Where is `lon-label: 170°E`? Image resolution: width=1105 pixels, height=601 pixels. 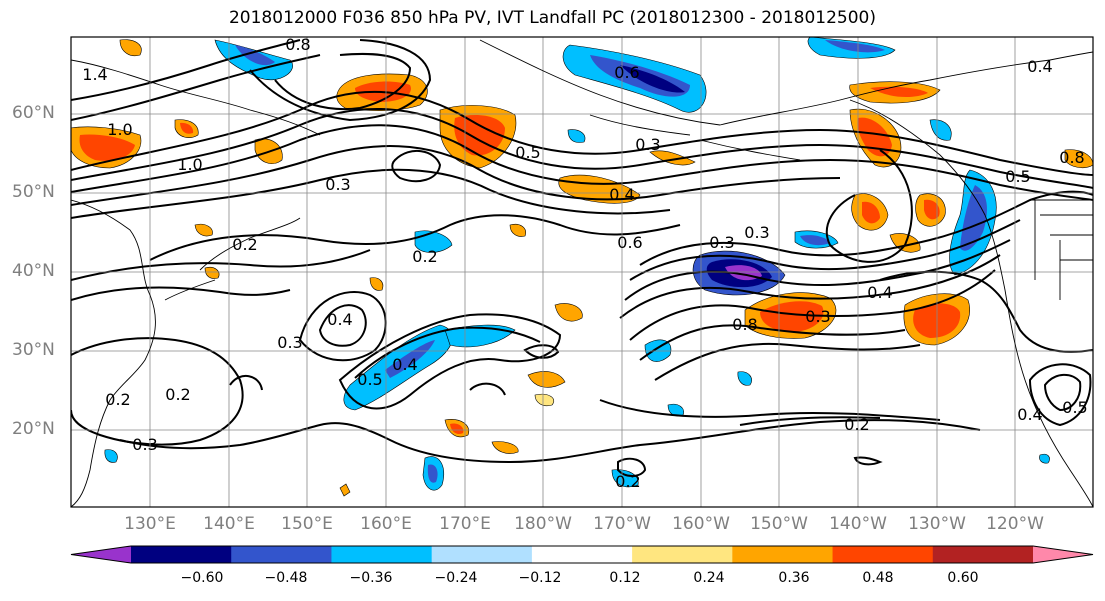
lon-label: 170°E is located at coordinates (465, 524).